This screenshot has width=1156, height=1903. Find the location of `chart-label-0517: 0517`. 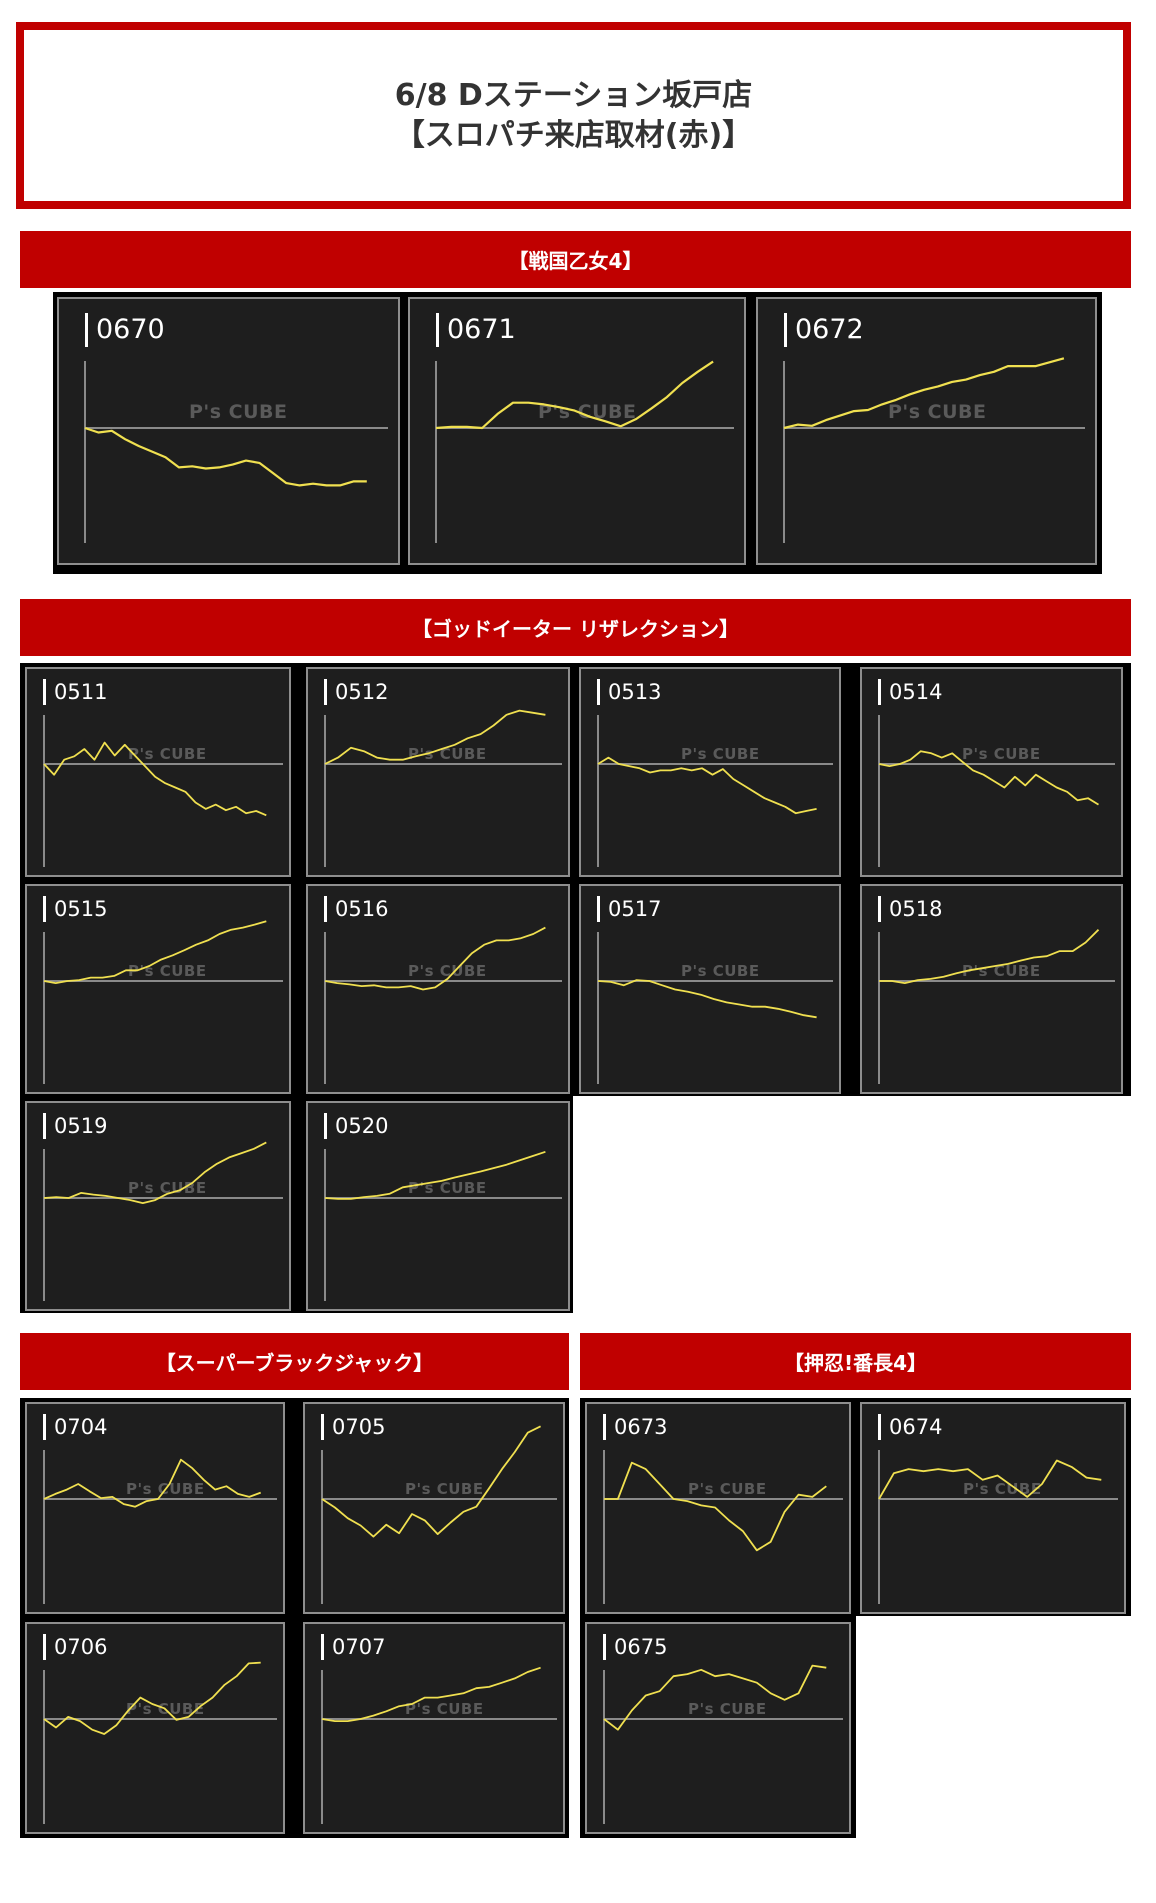

chart-label-0517: 0517 is located at coordinates (629, 909).